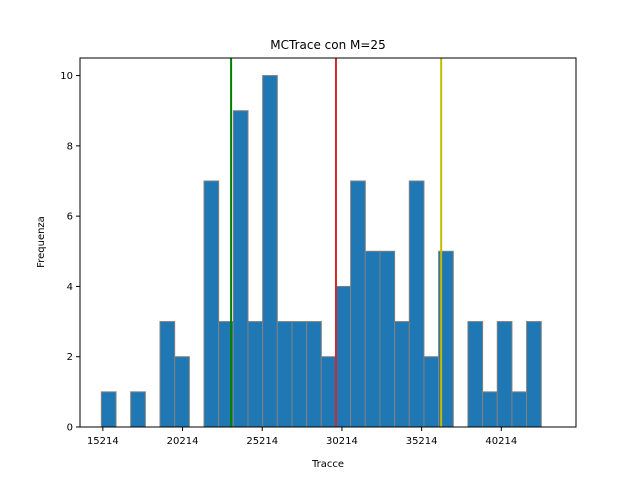 This screenshot has height=480, width=640. I want to click on y-tick-label: 8, so click(70, 146).